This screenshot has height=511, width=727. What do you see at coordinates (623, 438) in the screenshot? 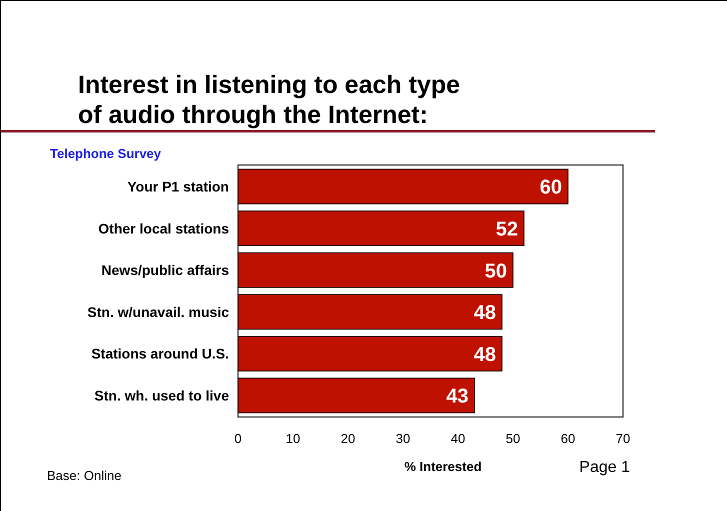
I see `x-tick-label: 70` at bounding box center [623, 438].